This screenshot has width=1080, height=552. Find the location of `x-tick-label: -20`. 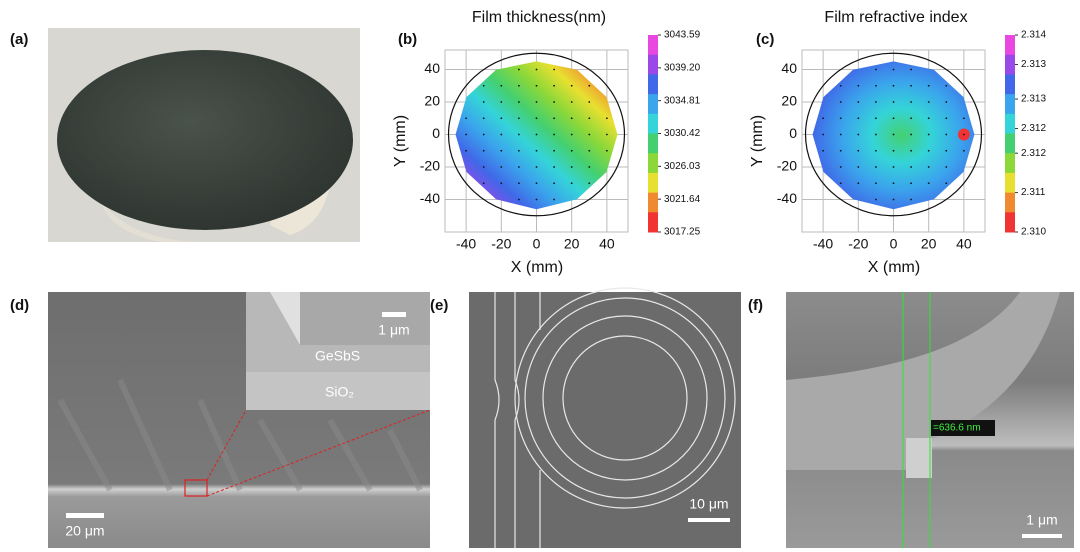

x-tick-label: -20 is located at coordinates (858, 244).